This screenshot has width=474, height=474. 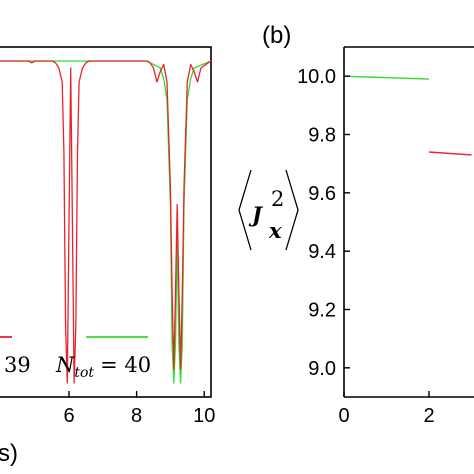 What do you see at coordinates (428, 416) in the screenshot?
I see `panel-b-x-tick-label: 2` at bounding box center [428, 416].